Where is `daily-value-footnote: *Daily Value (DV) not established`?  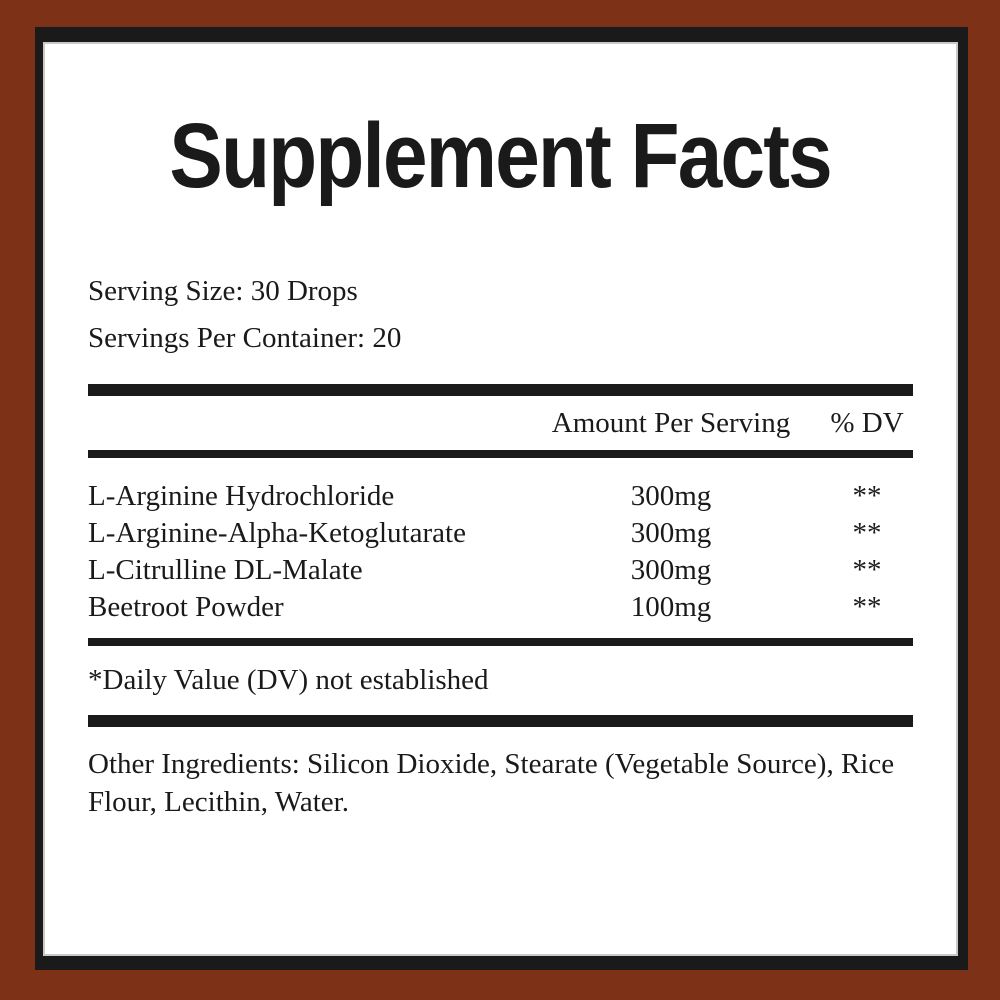 daily-value-footnote: *Daily Value (DV) not established is located at coordinates (288, 680).